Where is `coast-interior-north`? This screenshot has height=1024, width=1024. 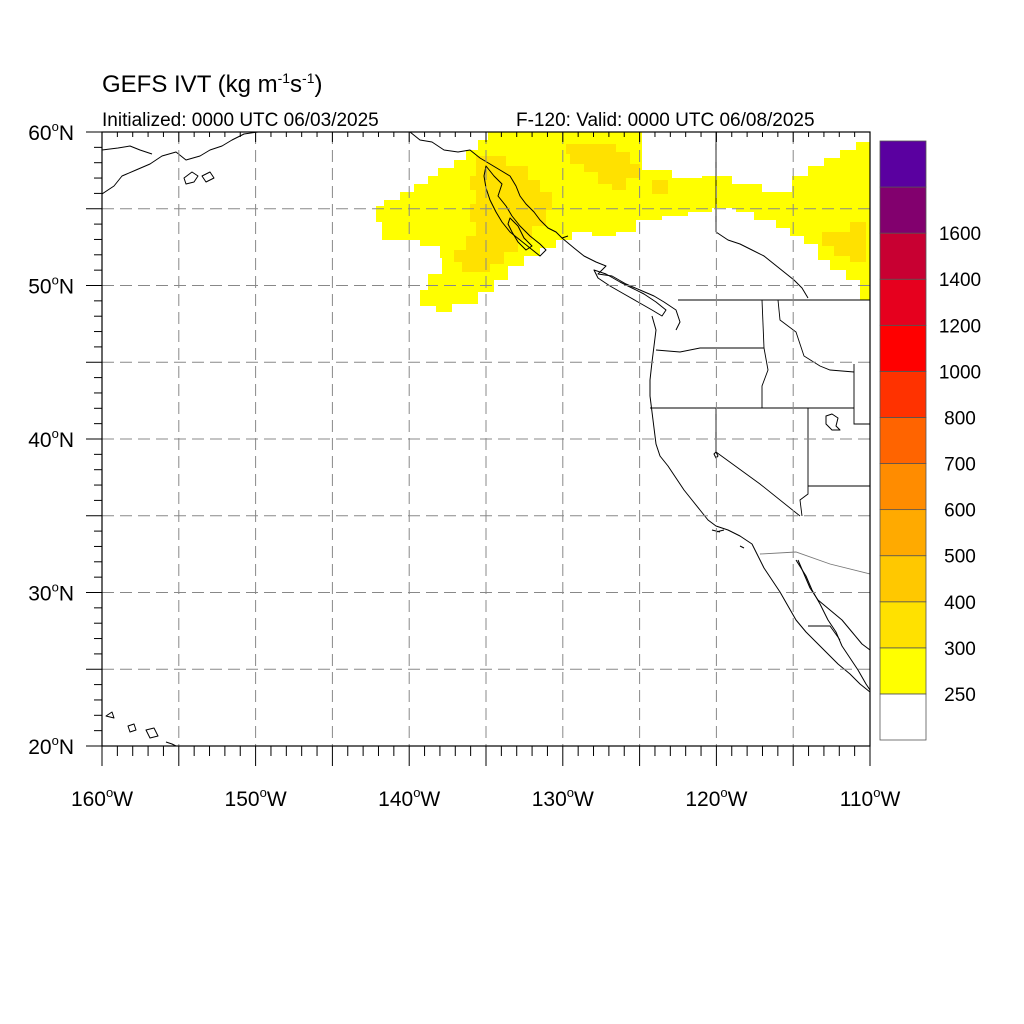
coast-interior-north is located at coordinates (762, 265).